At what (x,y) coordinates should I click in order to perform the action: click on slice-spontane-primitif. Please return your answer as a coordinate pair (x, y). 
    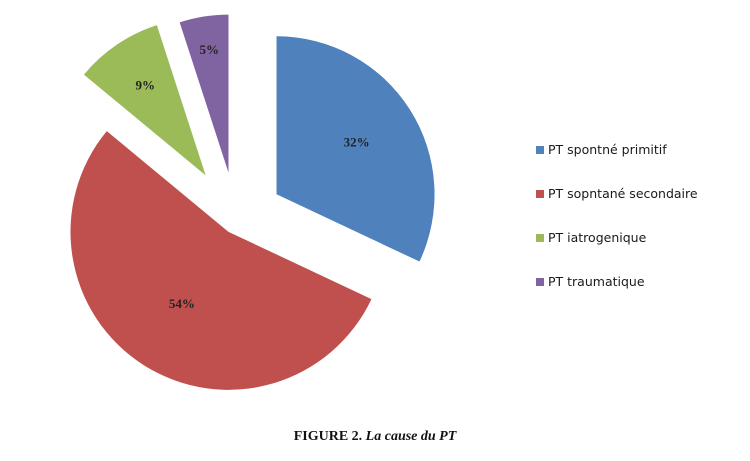
    Looking at the image, I should click on (355, 149).